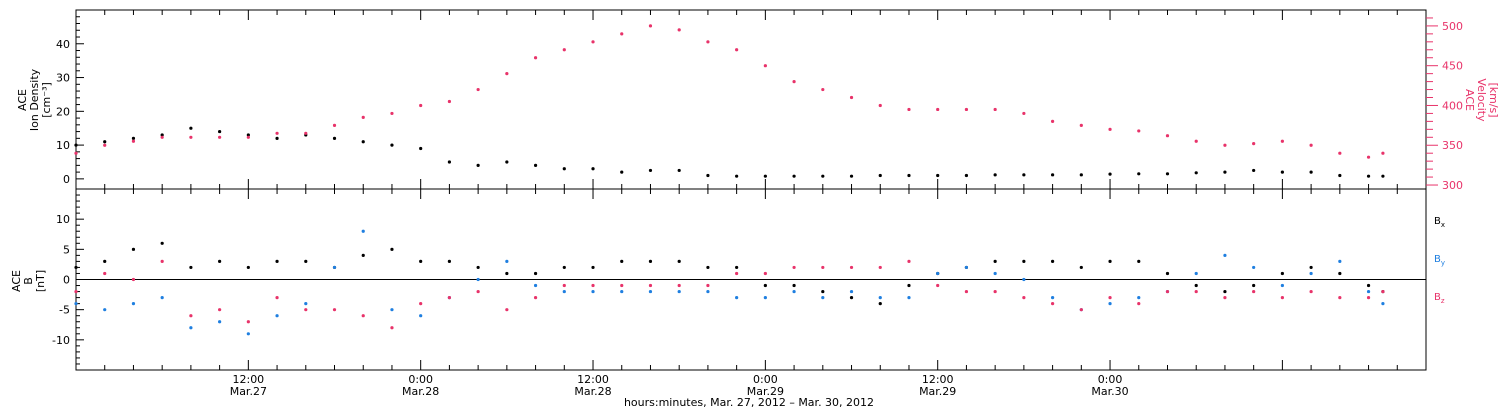 The image size is (1500, 410). Describe the element at coordinates (1493, 99) in the screenshot. I see `top-right-ylabel-units: [km/s]` at that location.